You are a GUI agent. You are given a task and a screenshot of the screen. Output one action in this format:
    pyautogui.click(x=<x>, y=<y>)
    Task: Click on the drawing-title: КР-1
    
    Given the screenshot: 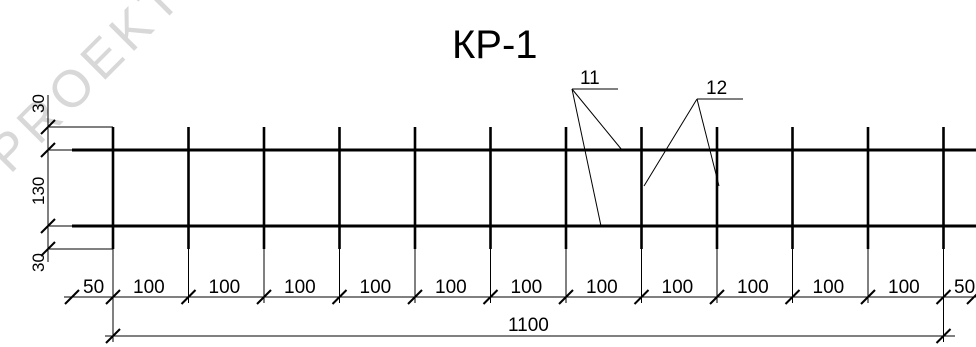 What is the action you would take?
    pyautogui.click(x=495, y=45)
    